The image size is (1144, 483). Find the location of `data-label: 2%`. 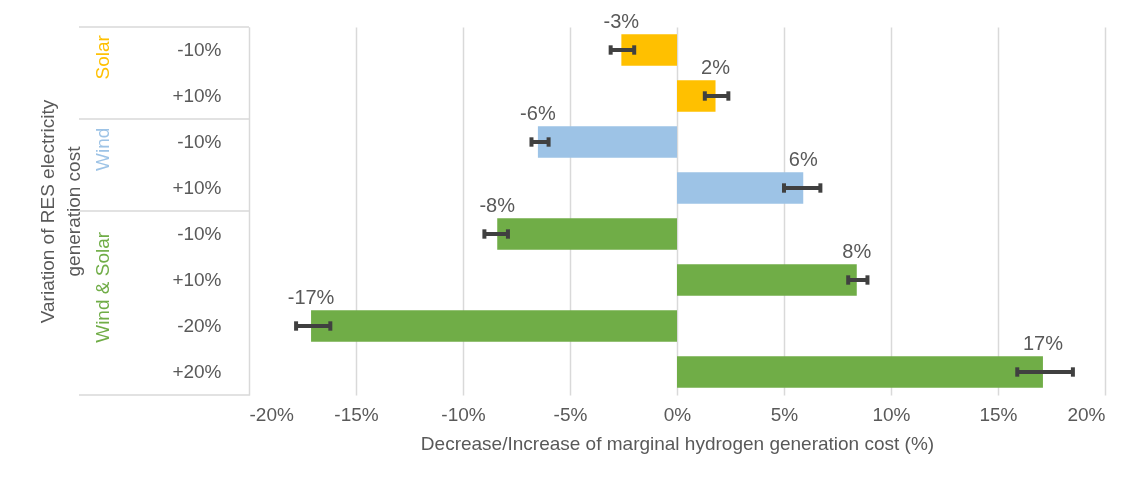

data-label: 2% is located at coordinates (716, 67).